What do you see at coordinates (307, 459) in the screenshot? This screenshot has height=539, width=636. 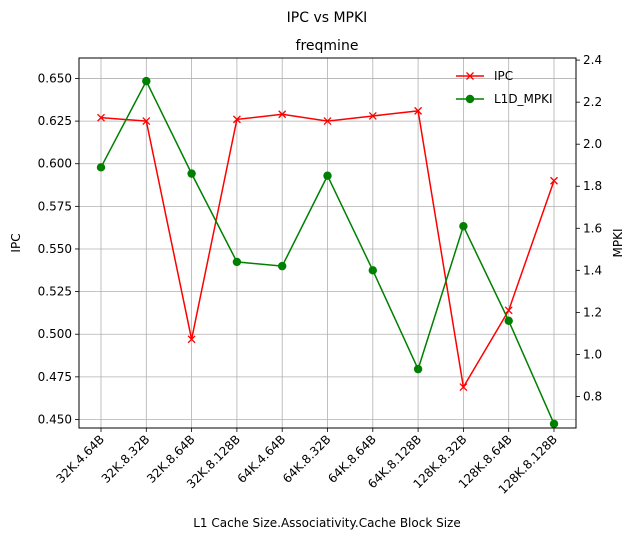 I see `x-tick-label: 64K.8.32B` at bounding box center [307, 459].